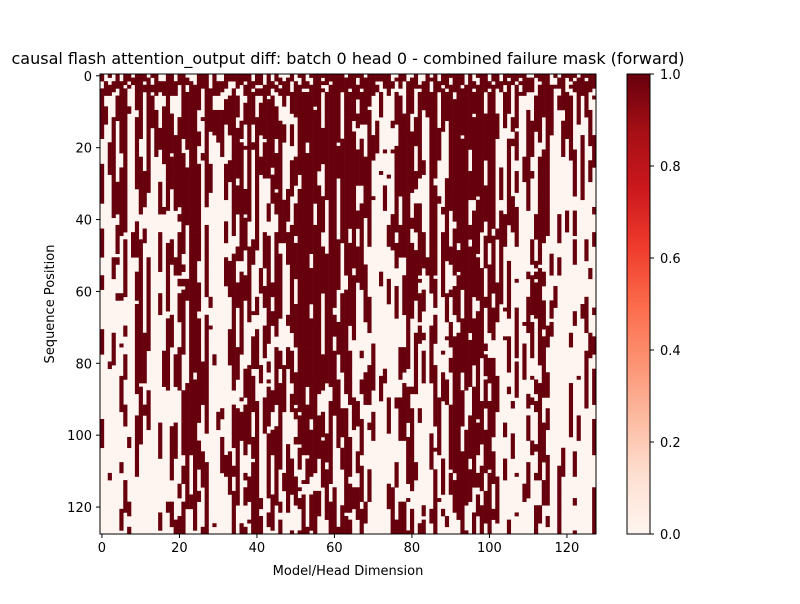 The width and height of the screenshot is (800, 604). What do you see at coordinates (334, 548) in the screenshot?
I see `x-tick-label: 60` at bounding box center [334, 548].